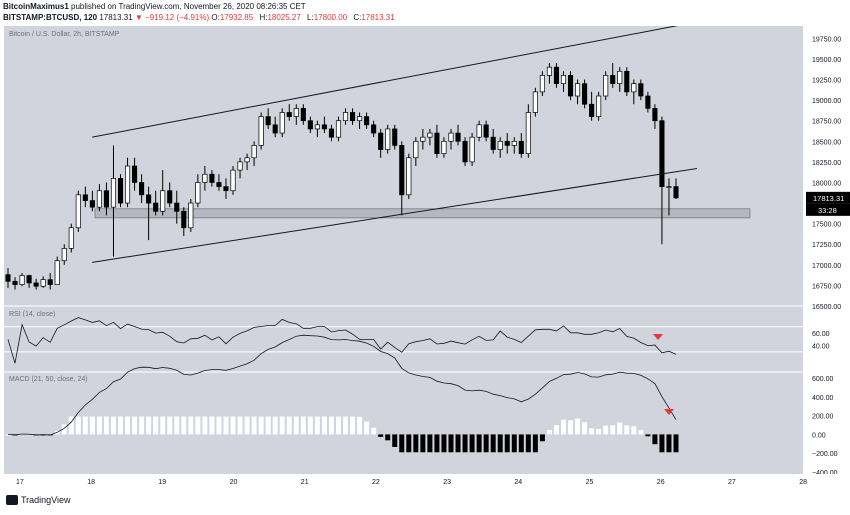 This screenshot has height=515, width=850. What do you see at coordinates (422, 213) in the screenshot?
I see `support-zone` at bounding box center [422, 213].